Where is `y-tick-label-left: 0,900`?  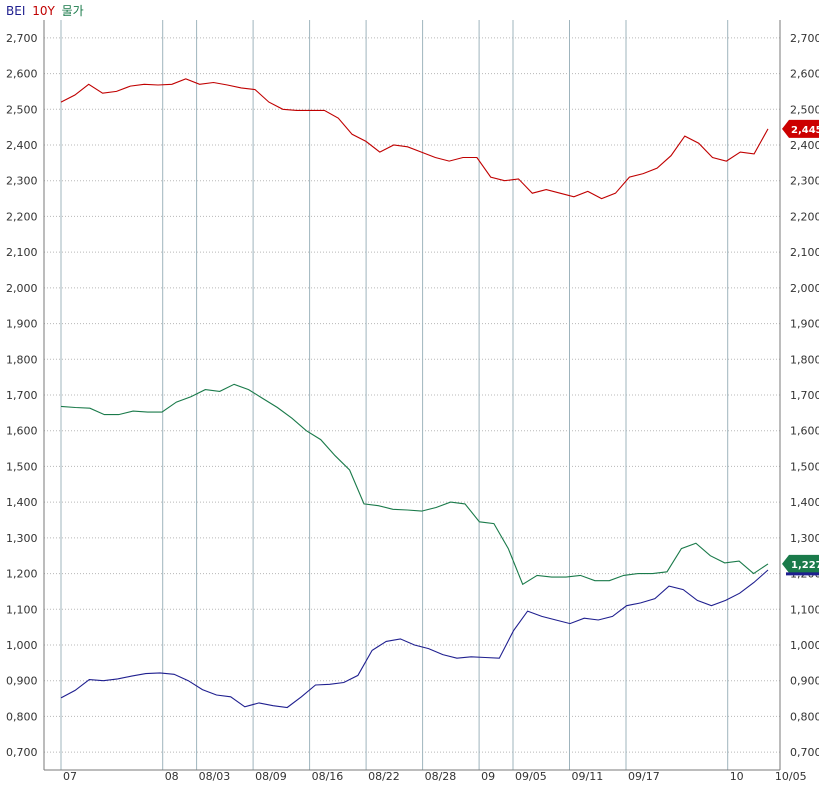
y-tick-label-left: 0,900 is located at coordinates (22, 681).